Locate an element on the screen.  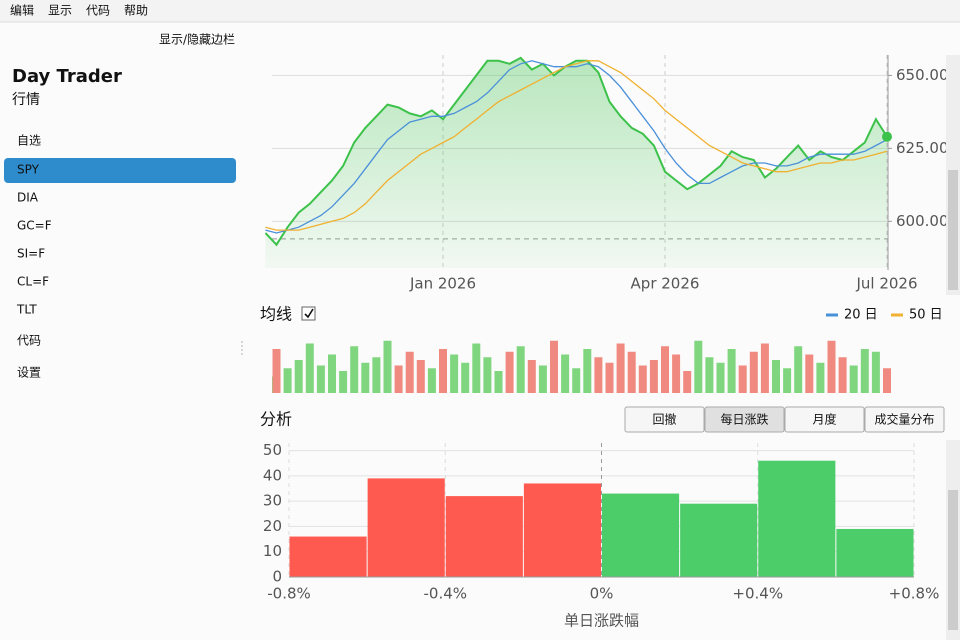
x-tick-label: +0.4% is located at coordinates (757, 594).